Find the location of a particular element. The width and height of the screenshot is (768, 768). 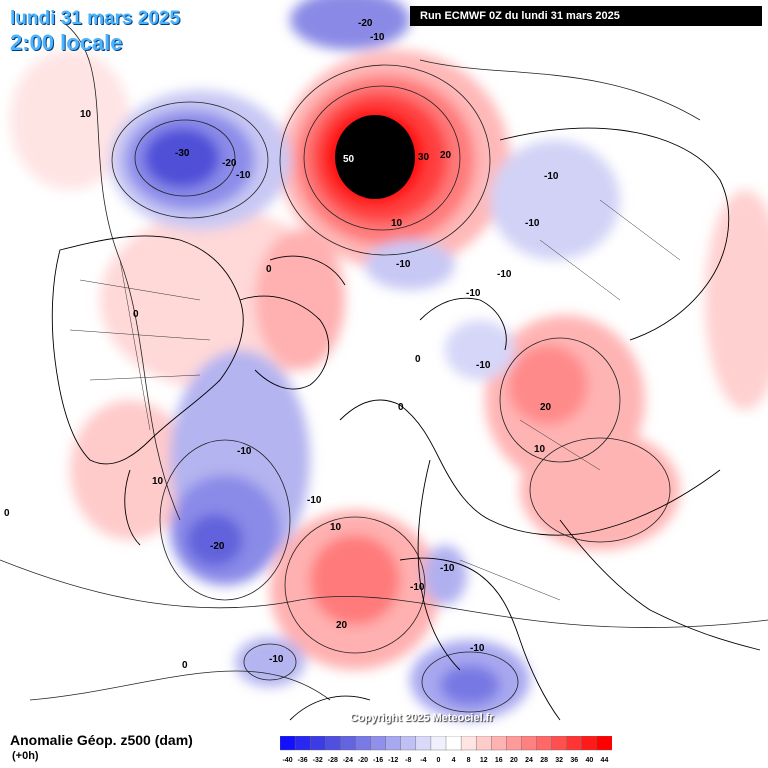

legend-label: -16 is located at coordinates (378, 760).